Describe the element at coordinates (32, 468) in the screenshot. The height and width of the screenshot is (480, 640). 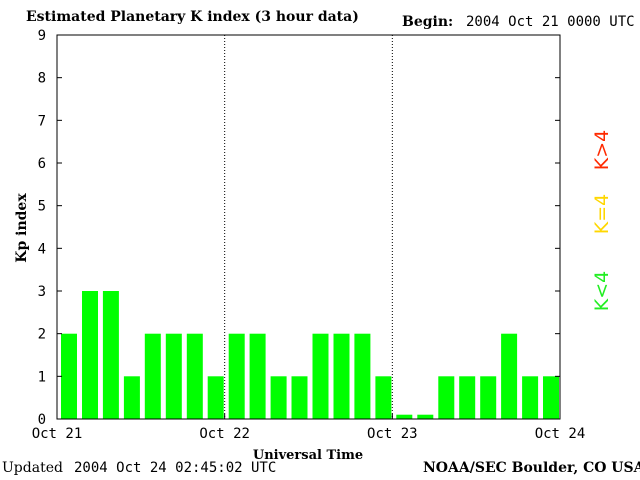
I see `updated-label: Updated` at that location.